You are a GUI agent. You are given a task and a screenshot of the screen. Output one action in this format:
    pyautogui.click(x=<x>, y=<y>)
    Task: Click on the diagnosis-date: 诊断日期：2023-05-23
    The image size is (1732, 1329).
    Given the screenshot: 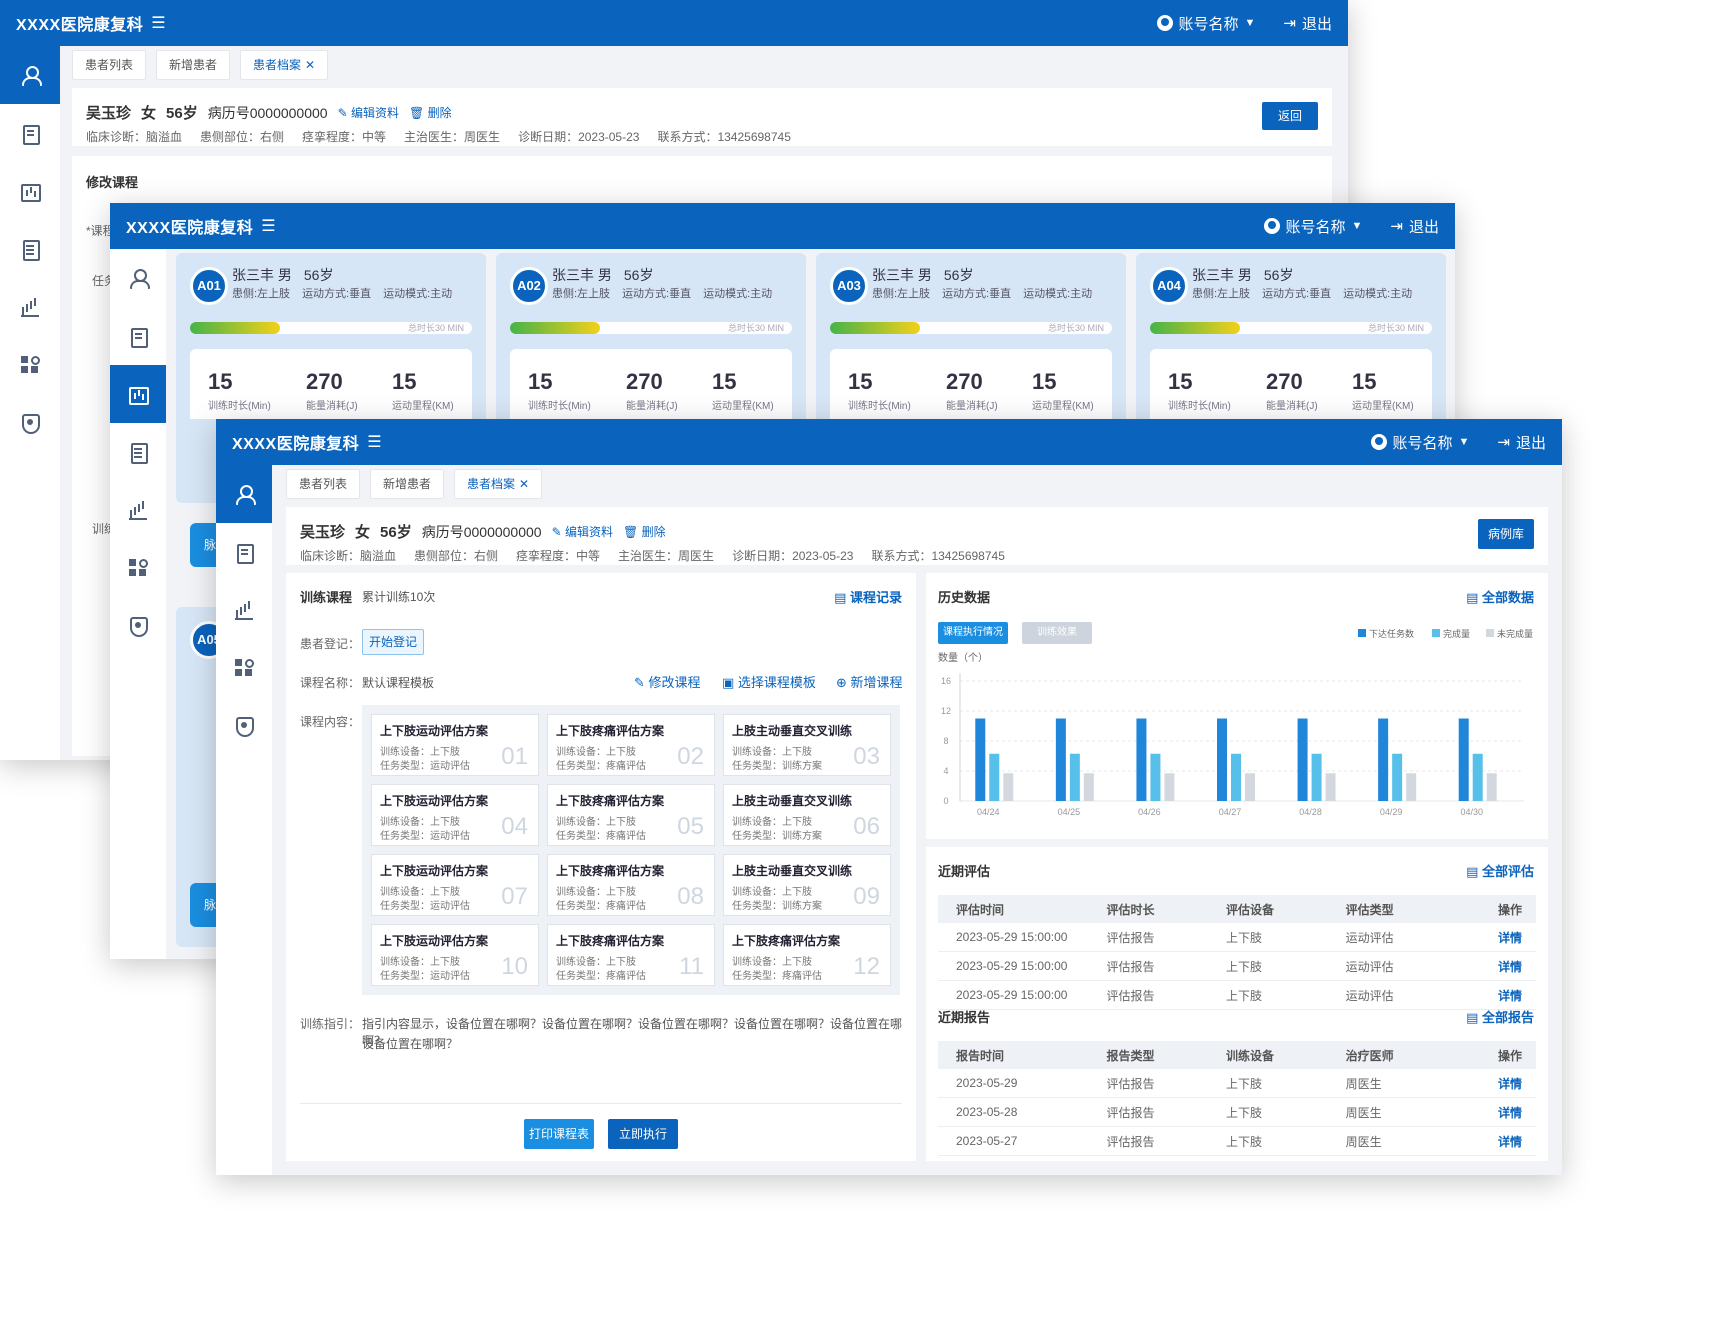 What is the action you would take?
    pyautogui.click(x=579, y=137)
    